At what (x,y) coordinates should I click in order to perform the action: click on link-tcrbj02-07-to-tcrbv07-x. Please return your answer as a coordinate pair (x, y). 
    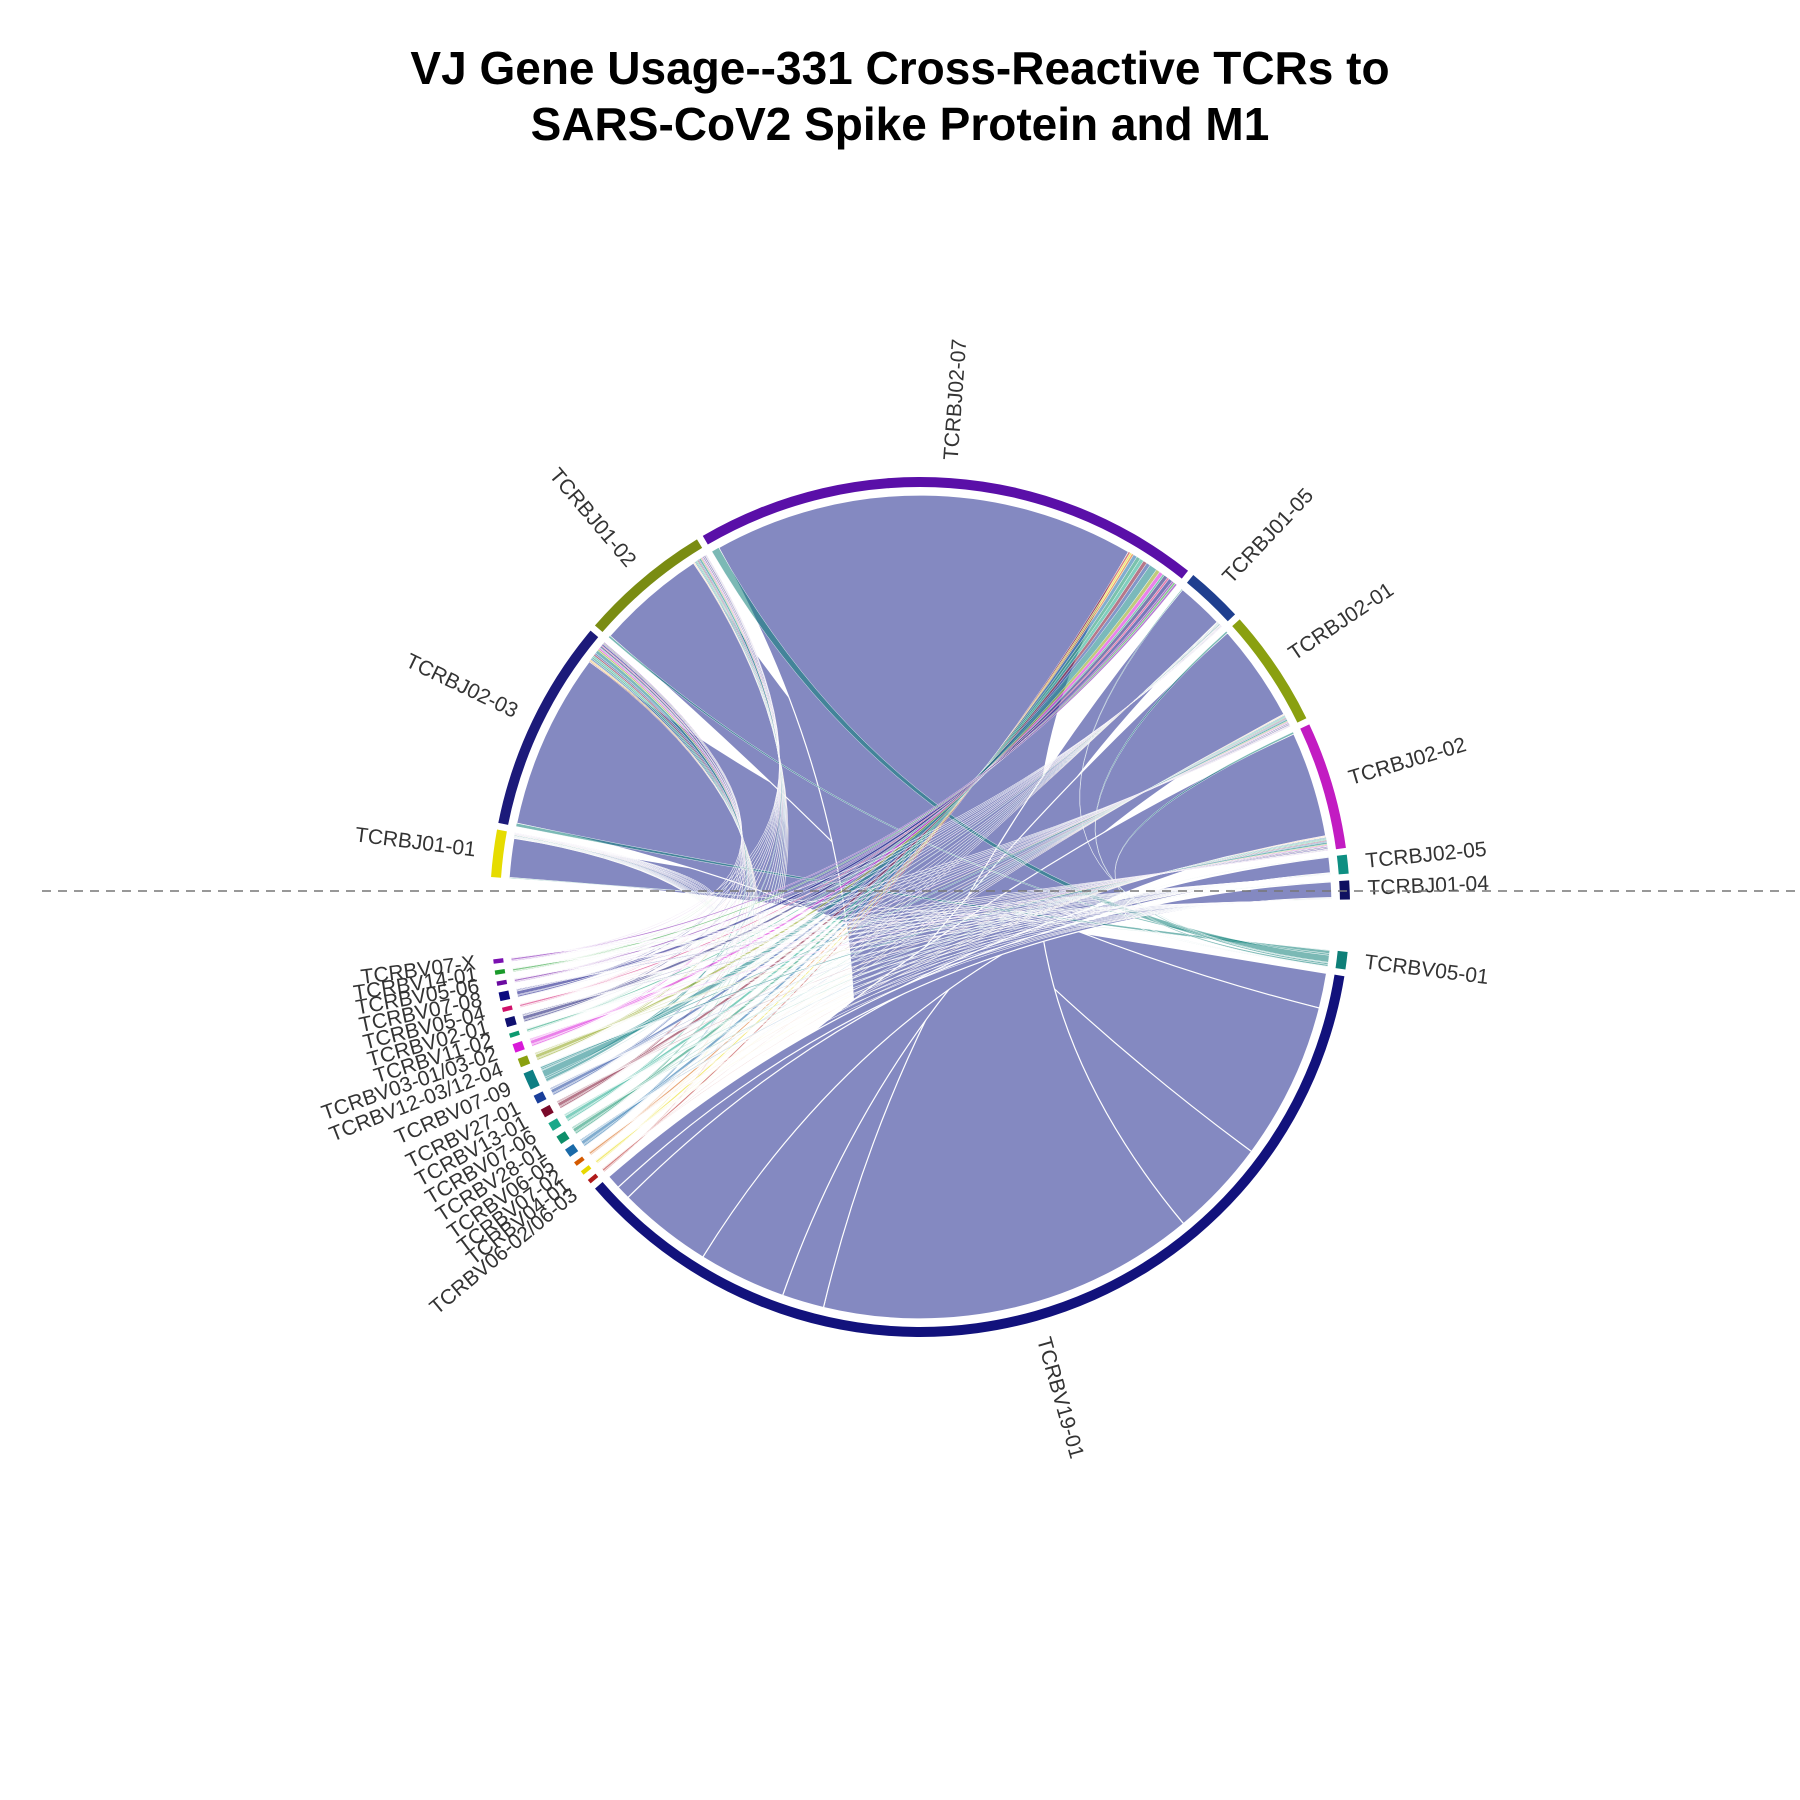
    Looking at the image, I should click on (844, 772).